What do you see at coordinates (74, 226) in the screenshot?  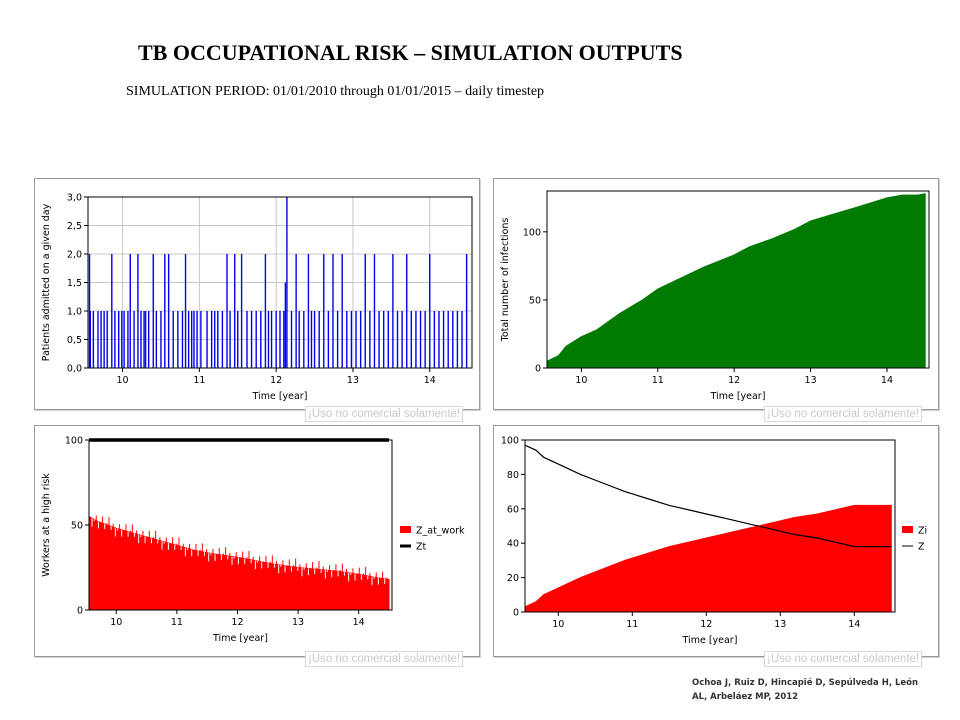 I see `y-tick-label: 2,5` at bounding box center [74, 226].